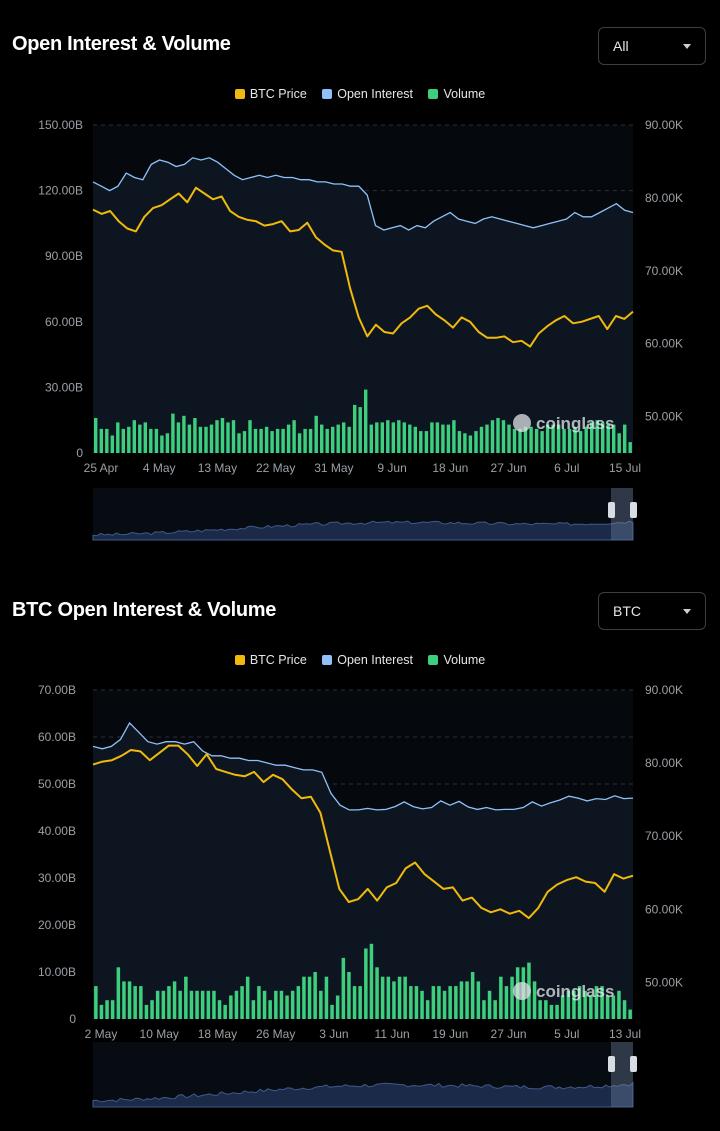 The height and width of the screenshot is (1131, 720). Describe the element at coordinates (275, 1034) in the screenshot. I see `x-tick-label: 26 May` at that location.